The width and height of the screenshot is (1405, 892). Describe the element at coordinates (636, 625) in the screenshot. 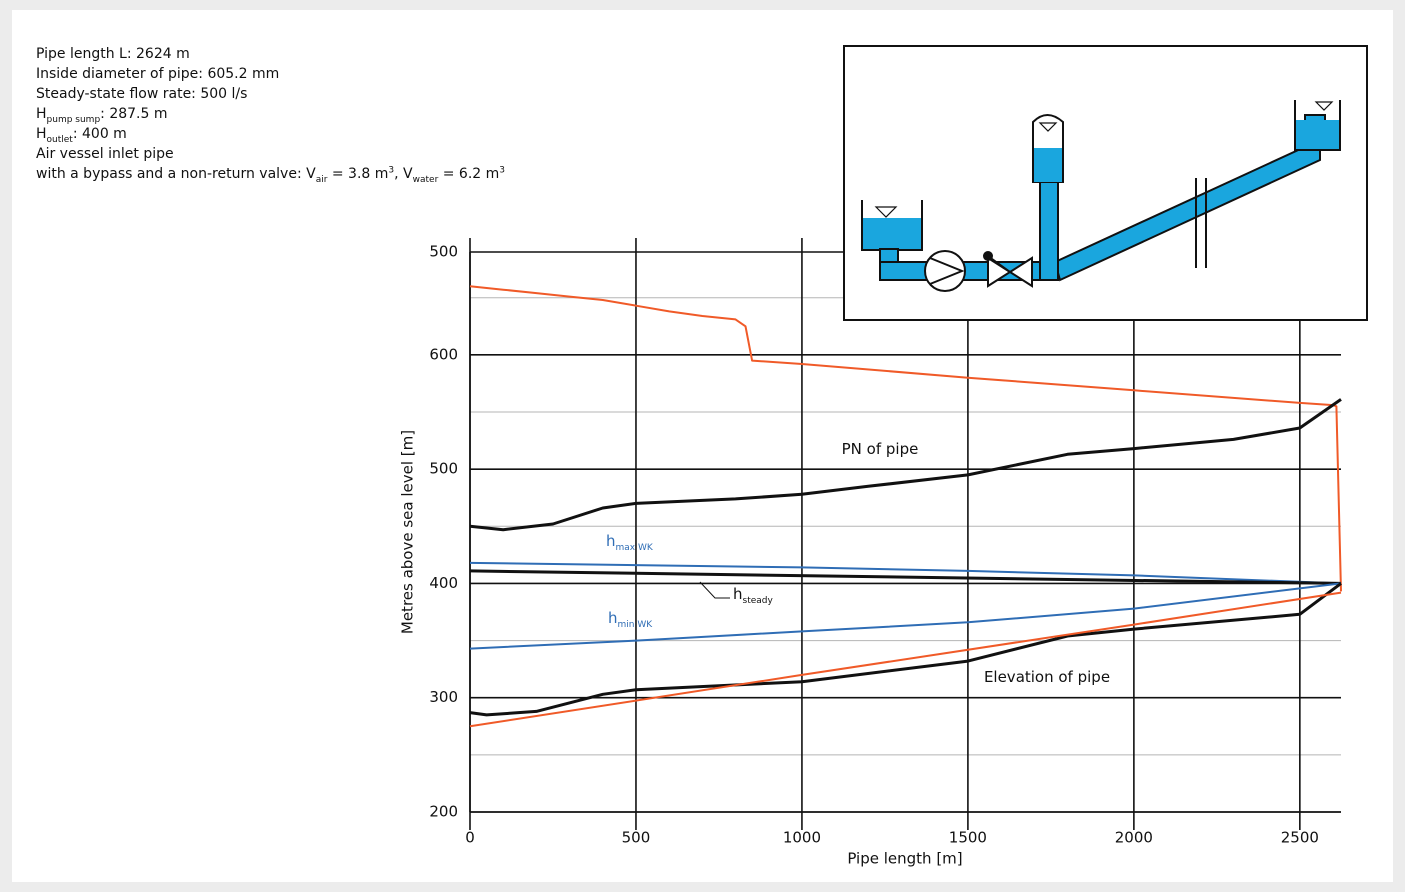

I see `annotation-text: min WK` at that location.